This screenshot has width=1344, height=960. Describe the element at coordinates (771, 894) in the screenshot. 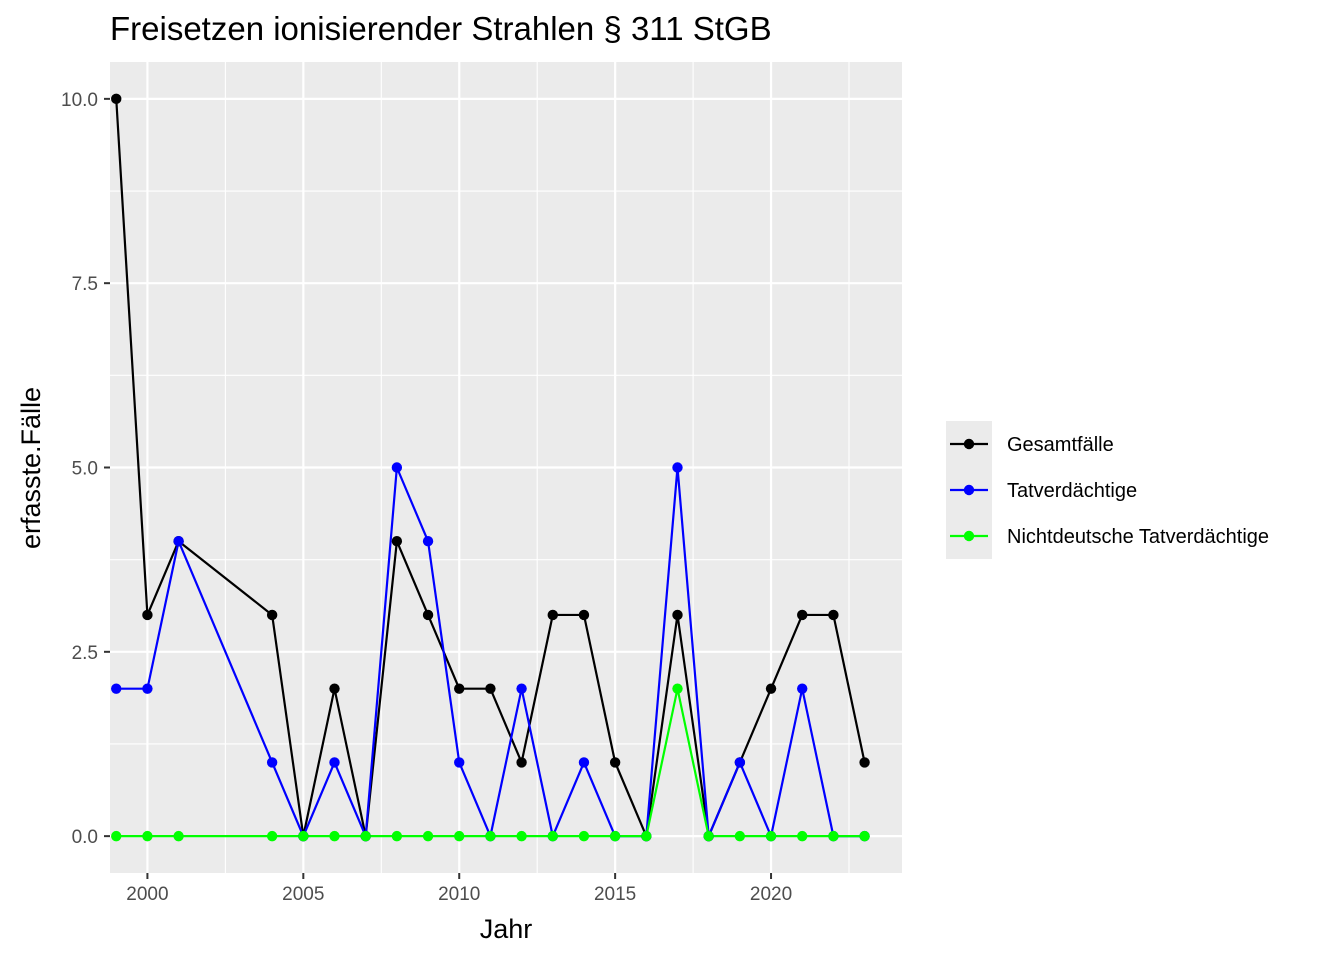

I see `x-tick-label: 2020` at that location.